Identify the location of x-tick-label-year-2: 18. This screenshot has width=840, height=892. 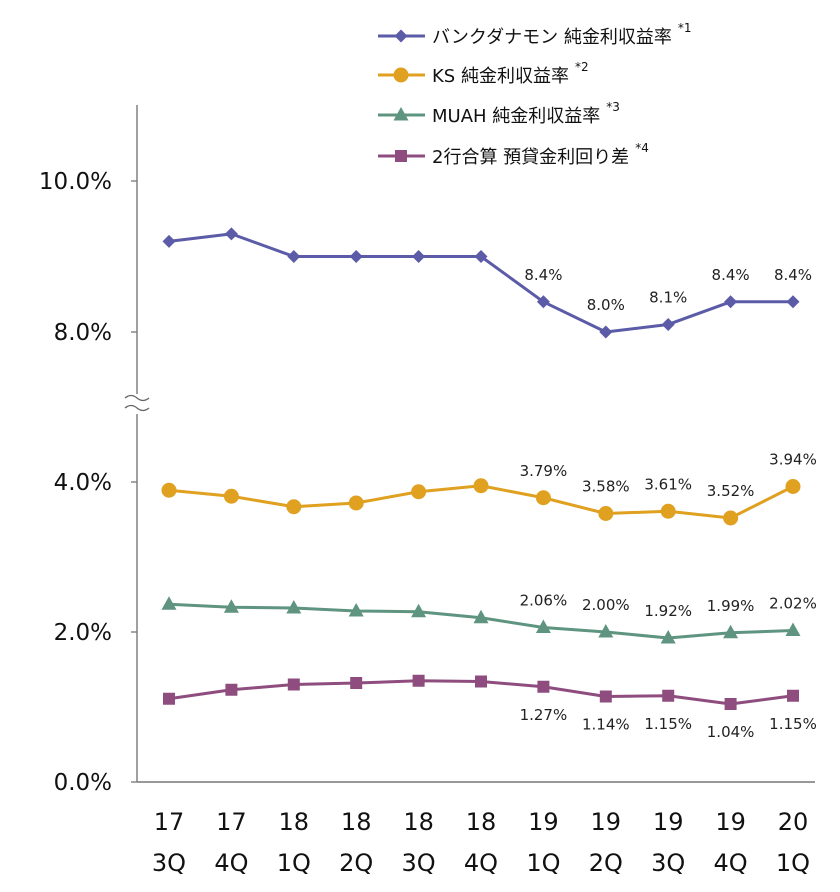
(294, 822).